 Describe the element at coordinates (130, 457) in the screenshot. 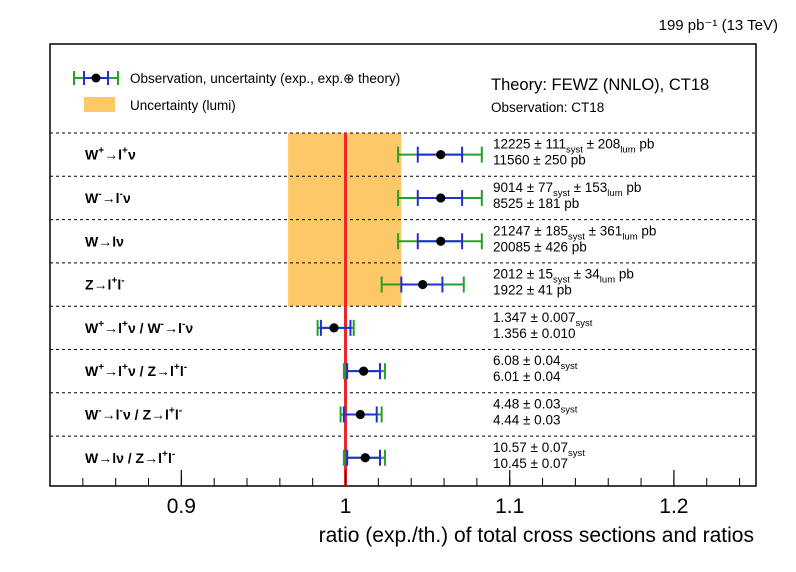

I see `row-label: W→lν / Z→l+ l-` at that location.